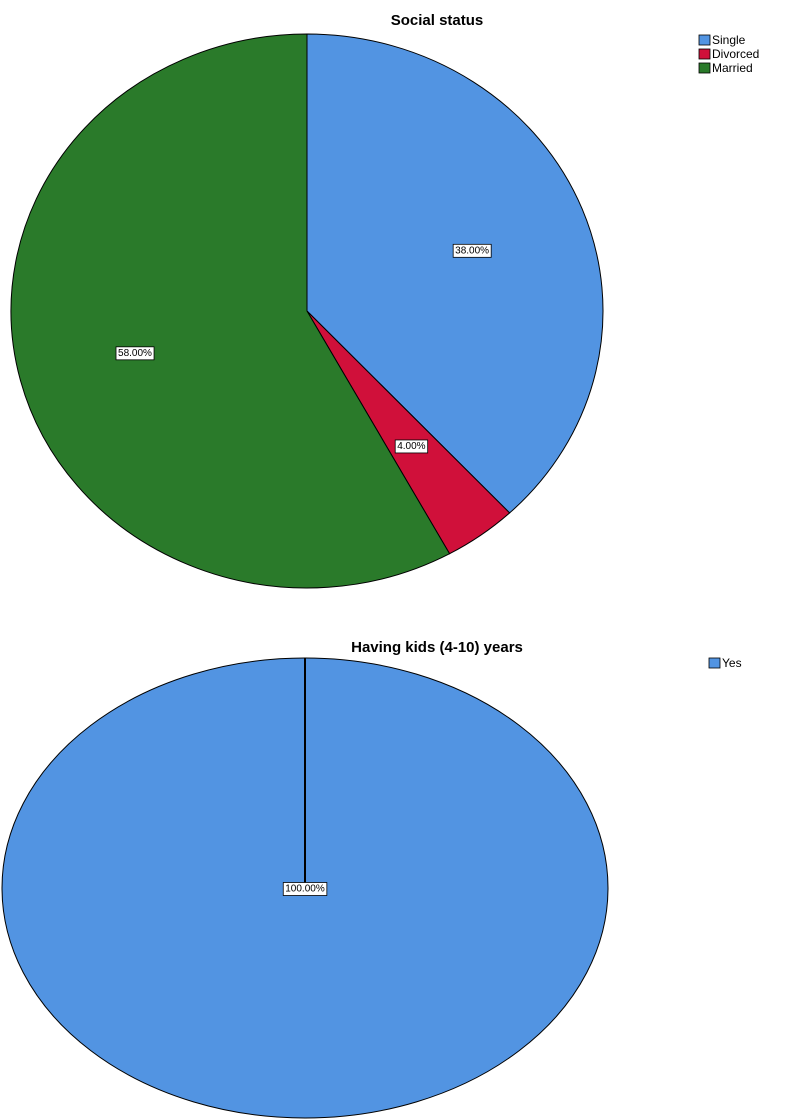  Describe the element at coordinates (437, 647) in the screenshot. I see `chart-title: Having kids (4-10) years` at that location.